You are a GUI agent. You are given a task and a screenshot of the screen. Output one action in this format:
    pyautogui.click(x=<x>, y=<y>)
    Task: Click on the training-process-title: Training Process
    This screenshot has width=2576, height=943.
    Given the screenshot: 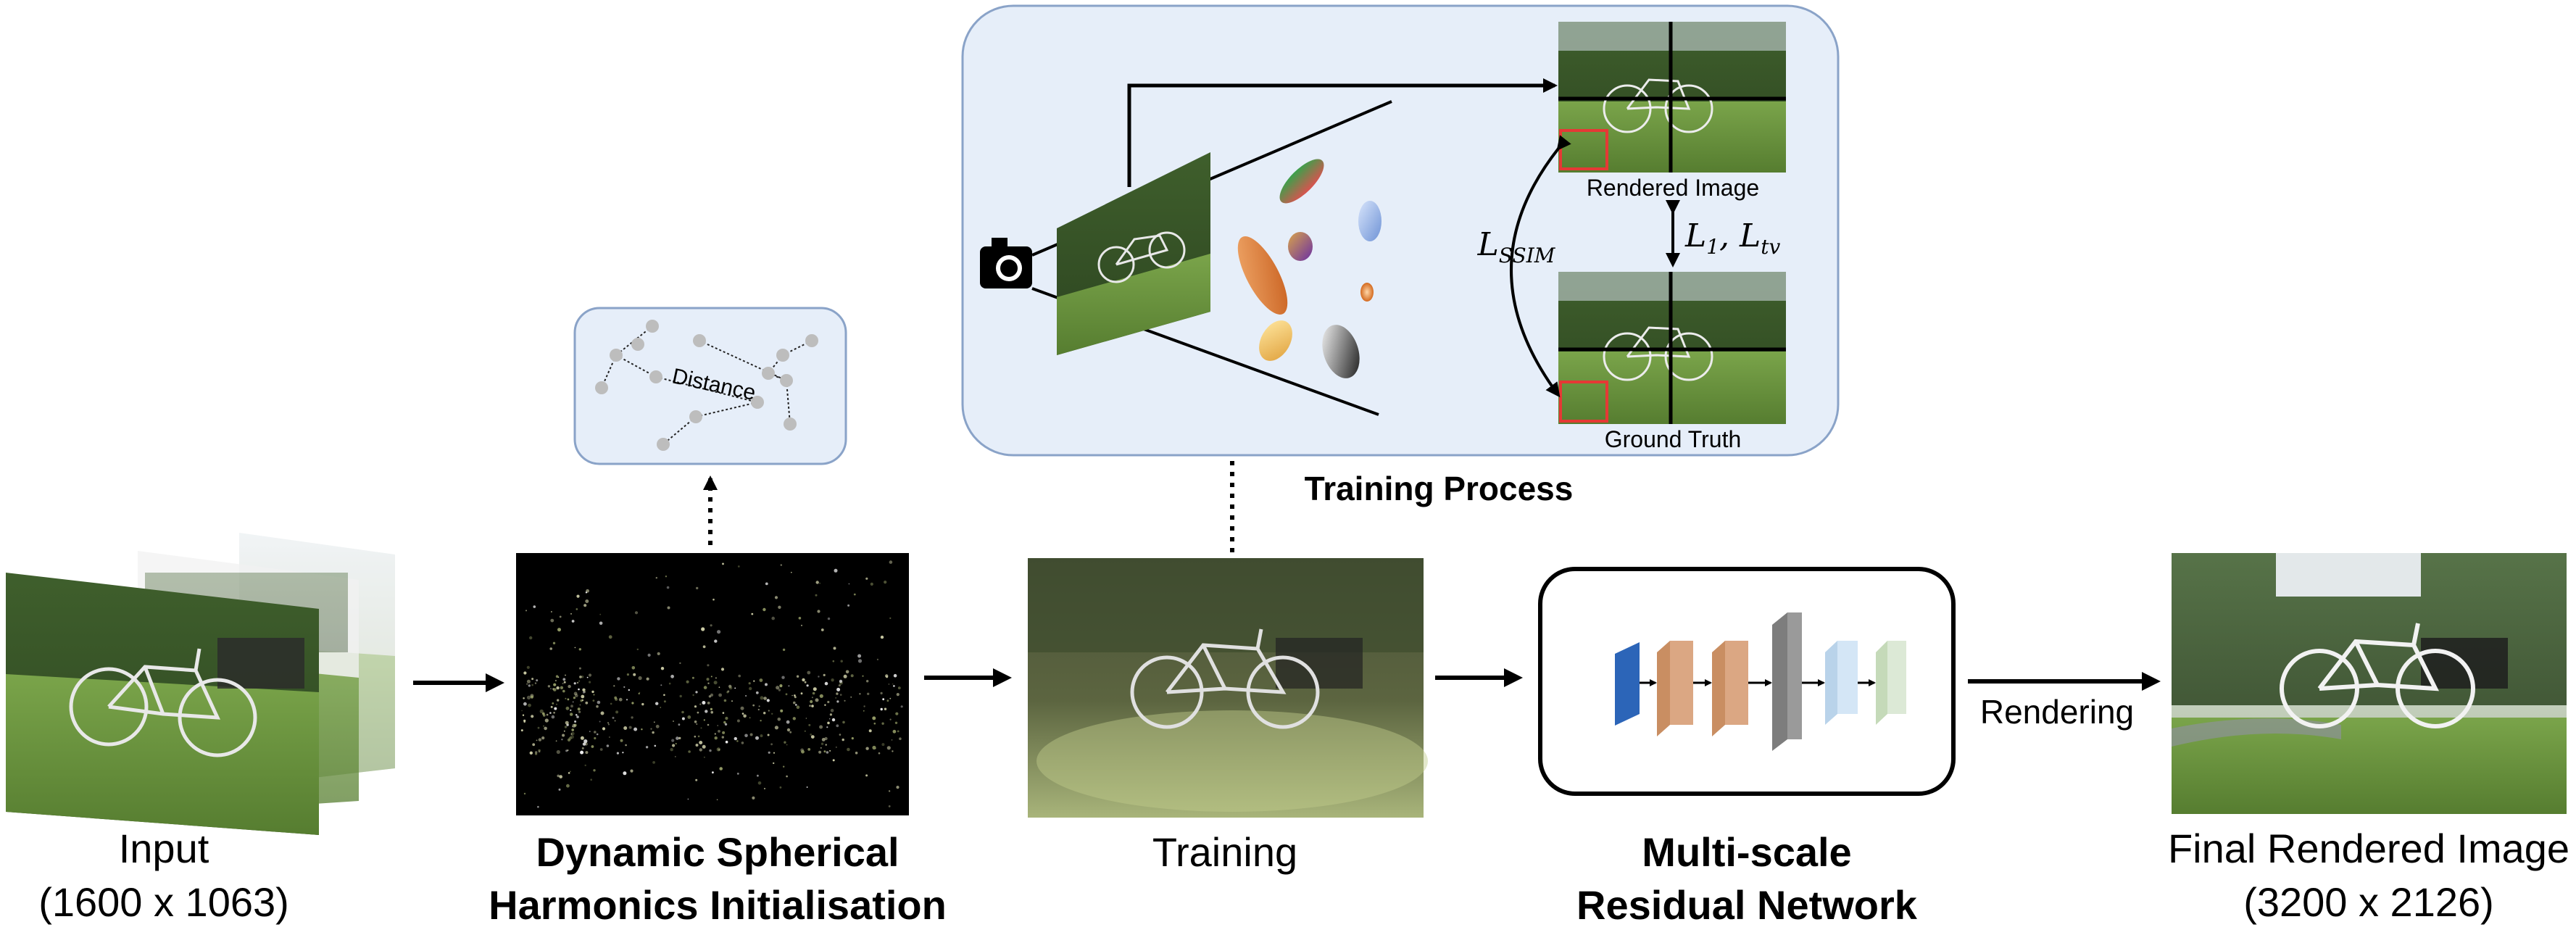 What is the action you would take?
    pyautogui.click(x=1439, y=488)
    